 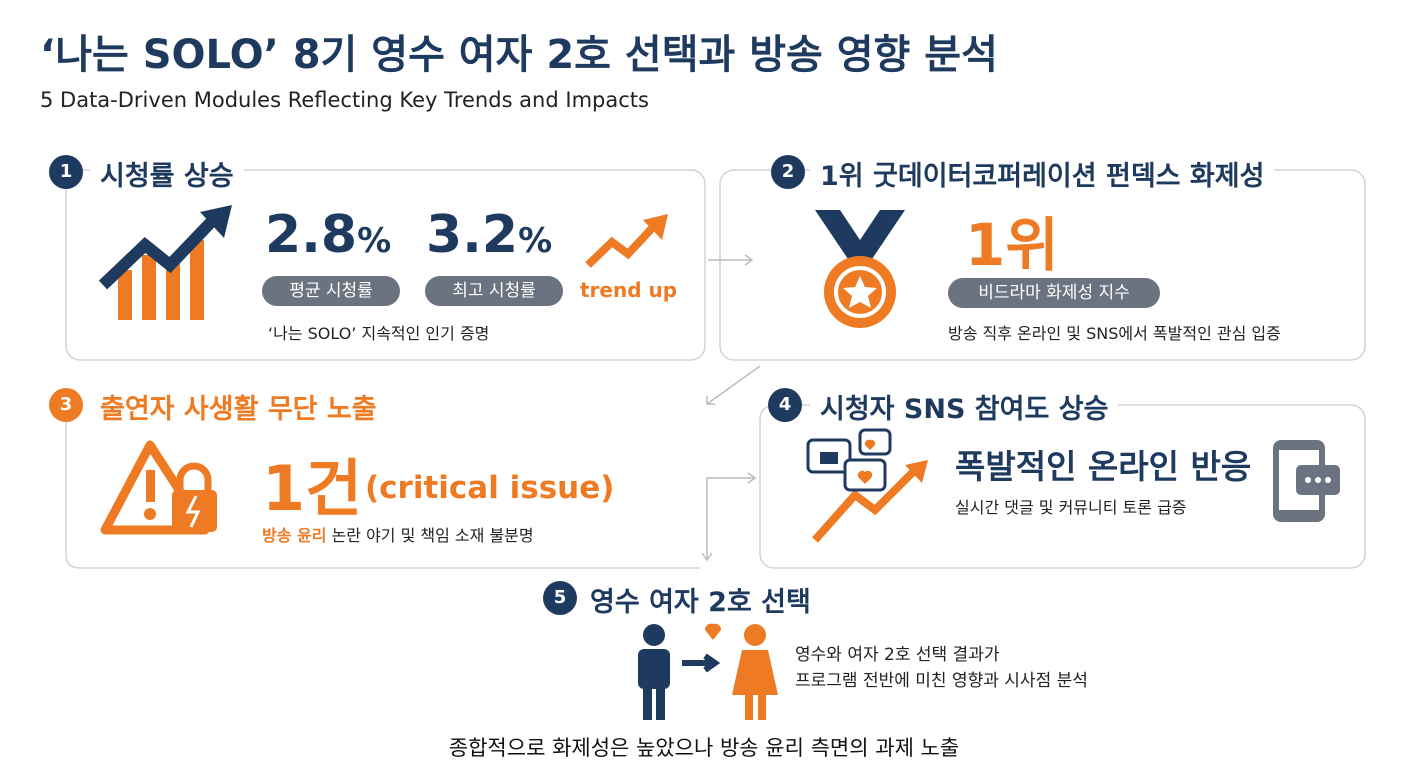 What do you see at coordinates (165, 262) in the screenshot?
I see `chart-icon` at bounding box center [165, 262].